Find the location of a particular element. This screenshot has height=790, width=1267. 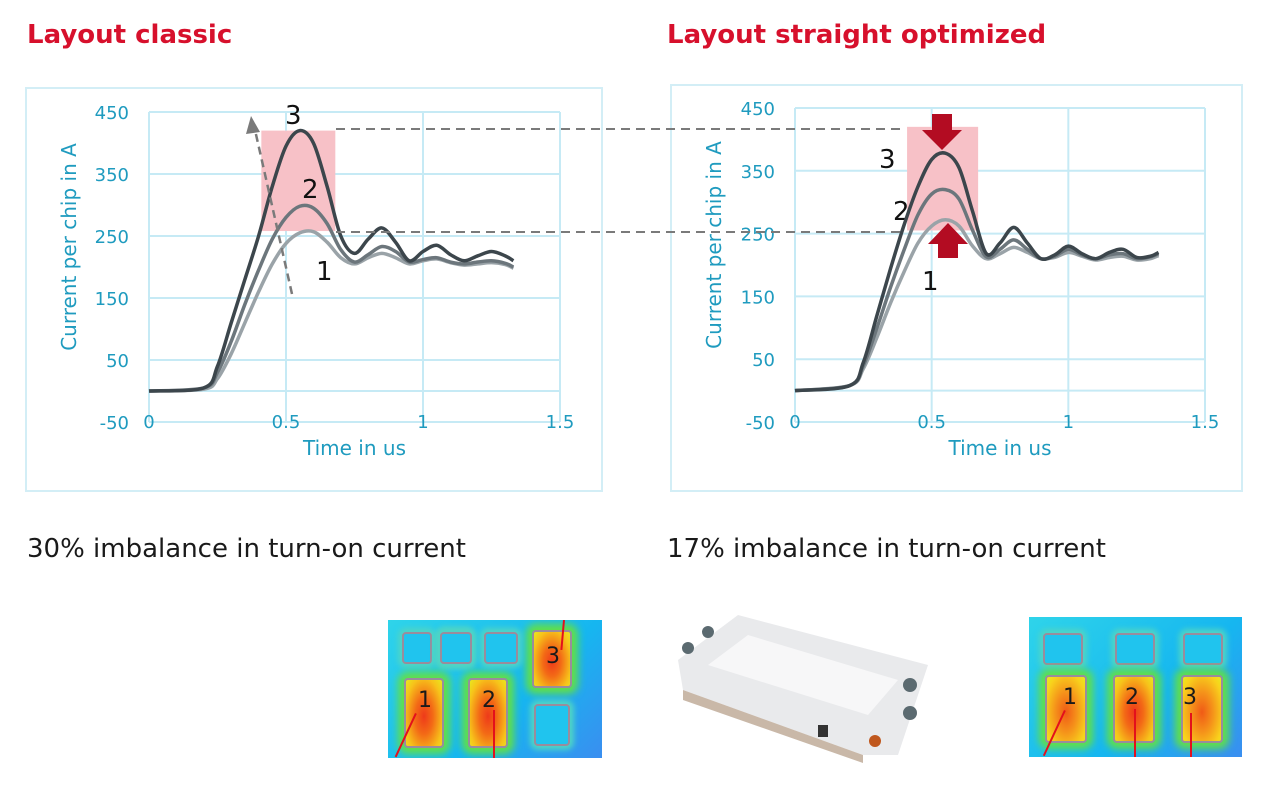

left-caption: 30% imbalance in turn-on current is located at coordinates (246, 549).